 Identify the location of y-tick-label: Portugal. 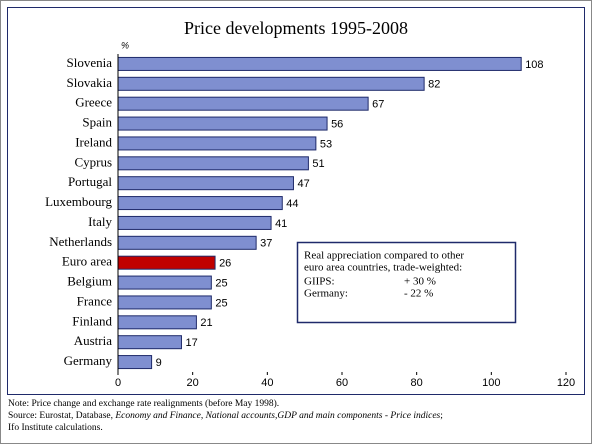
(90, 181).